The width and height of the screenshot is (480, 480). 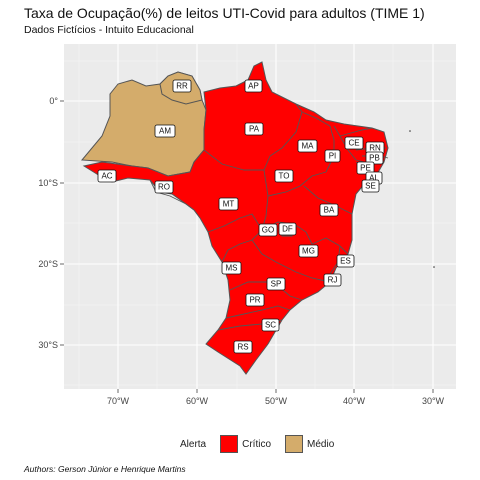 I want to click on svg-text: ES, so click(x=345, y=261).